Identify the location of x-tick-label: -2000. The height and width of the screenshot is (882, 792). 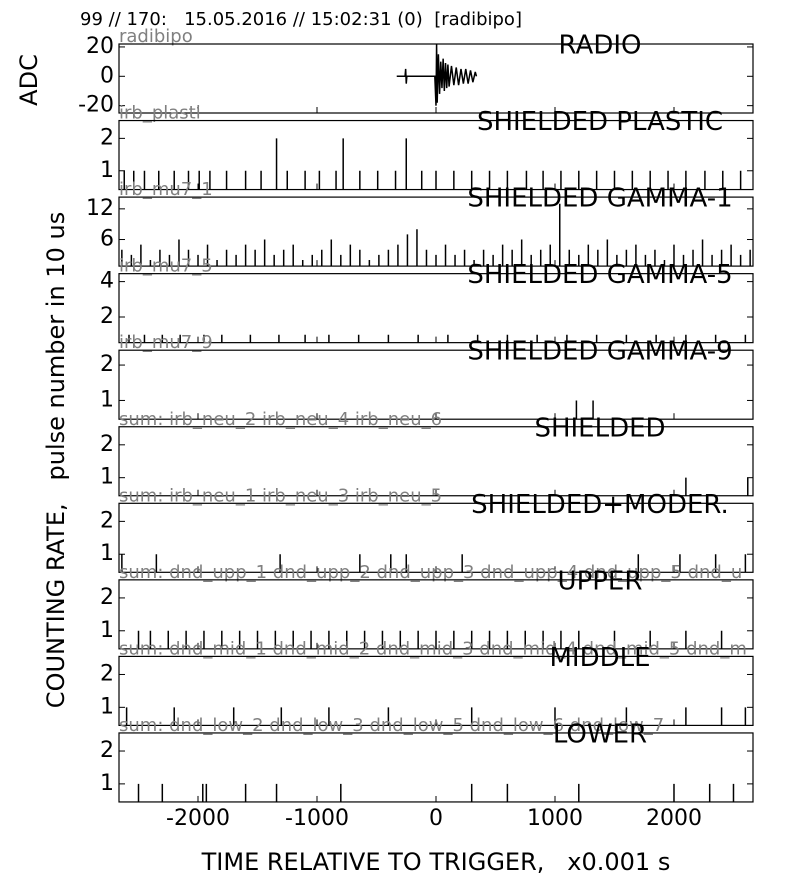
(198, 818).